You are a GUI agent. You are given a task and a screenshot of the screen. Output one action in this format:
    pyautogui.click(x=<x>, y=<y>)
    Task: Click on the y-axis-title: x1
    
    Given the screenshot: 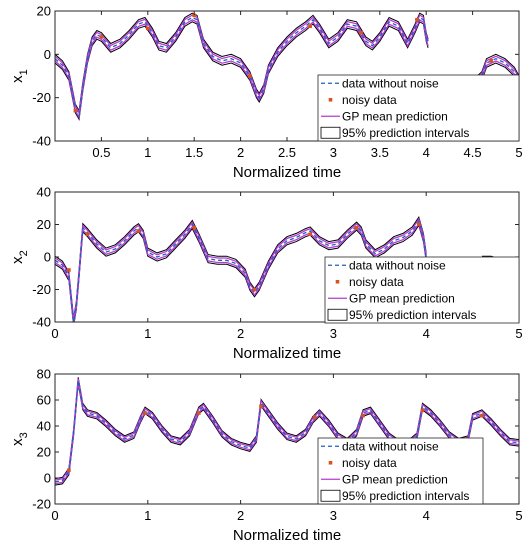 What is the action you would take?
    pyautogui.click(x=19, y=76)
    